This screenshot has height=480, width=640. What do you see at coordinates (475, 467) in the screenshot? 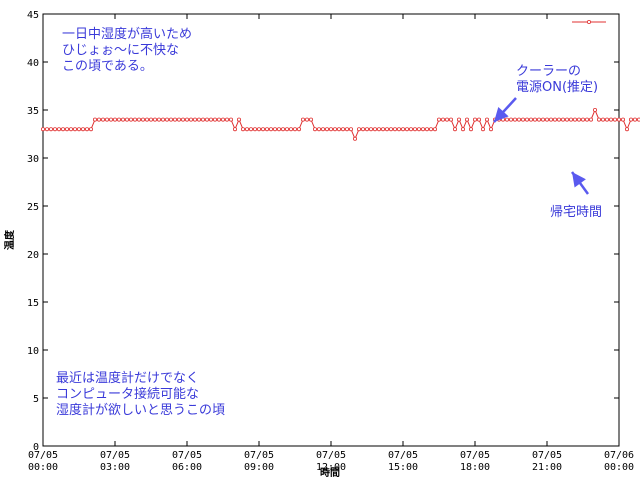
I see `x-tick-time: 18:00` at bounding box center [475, 467].